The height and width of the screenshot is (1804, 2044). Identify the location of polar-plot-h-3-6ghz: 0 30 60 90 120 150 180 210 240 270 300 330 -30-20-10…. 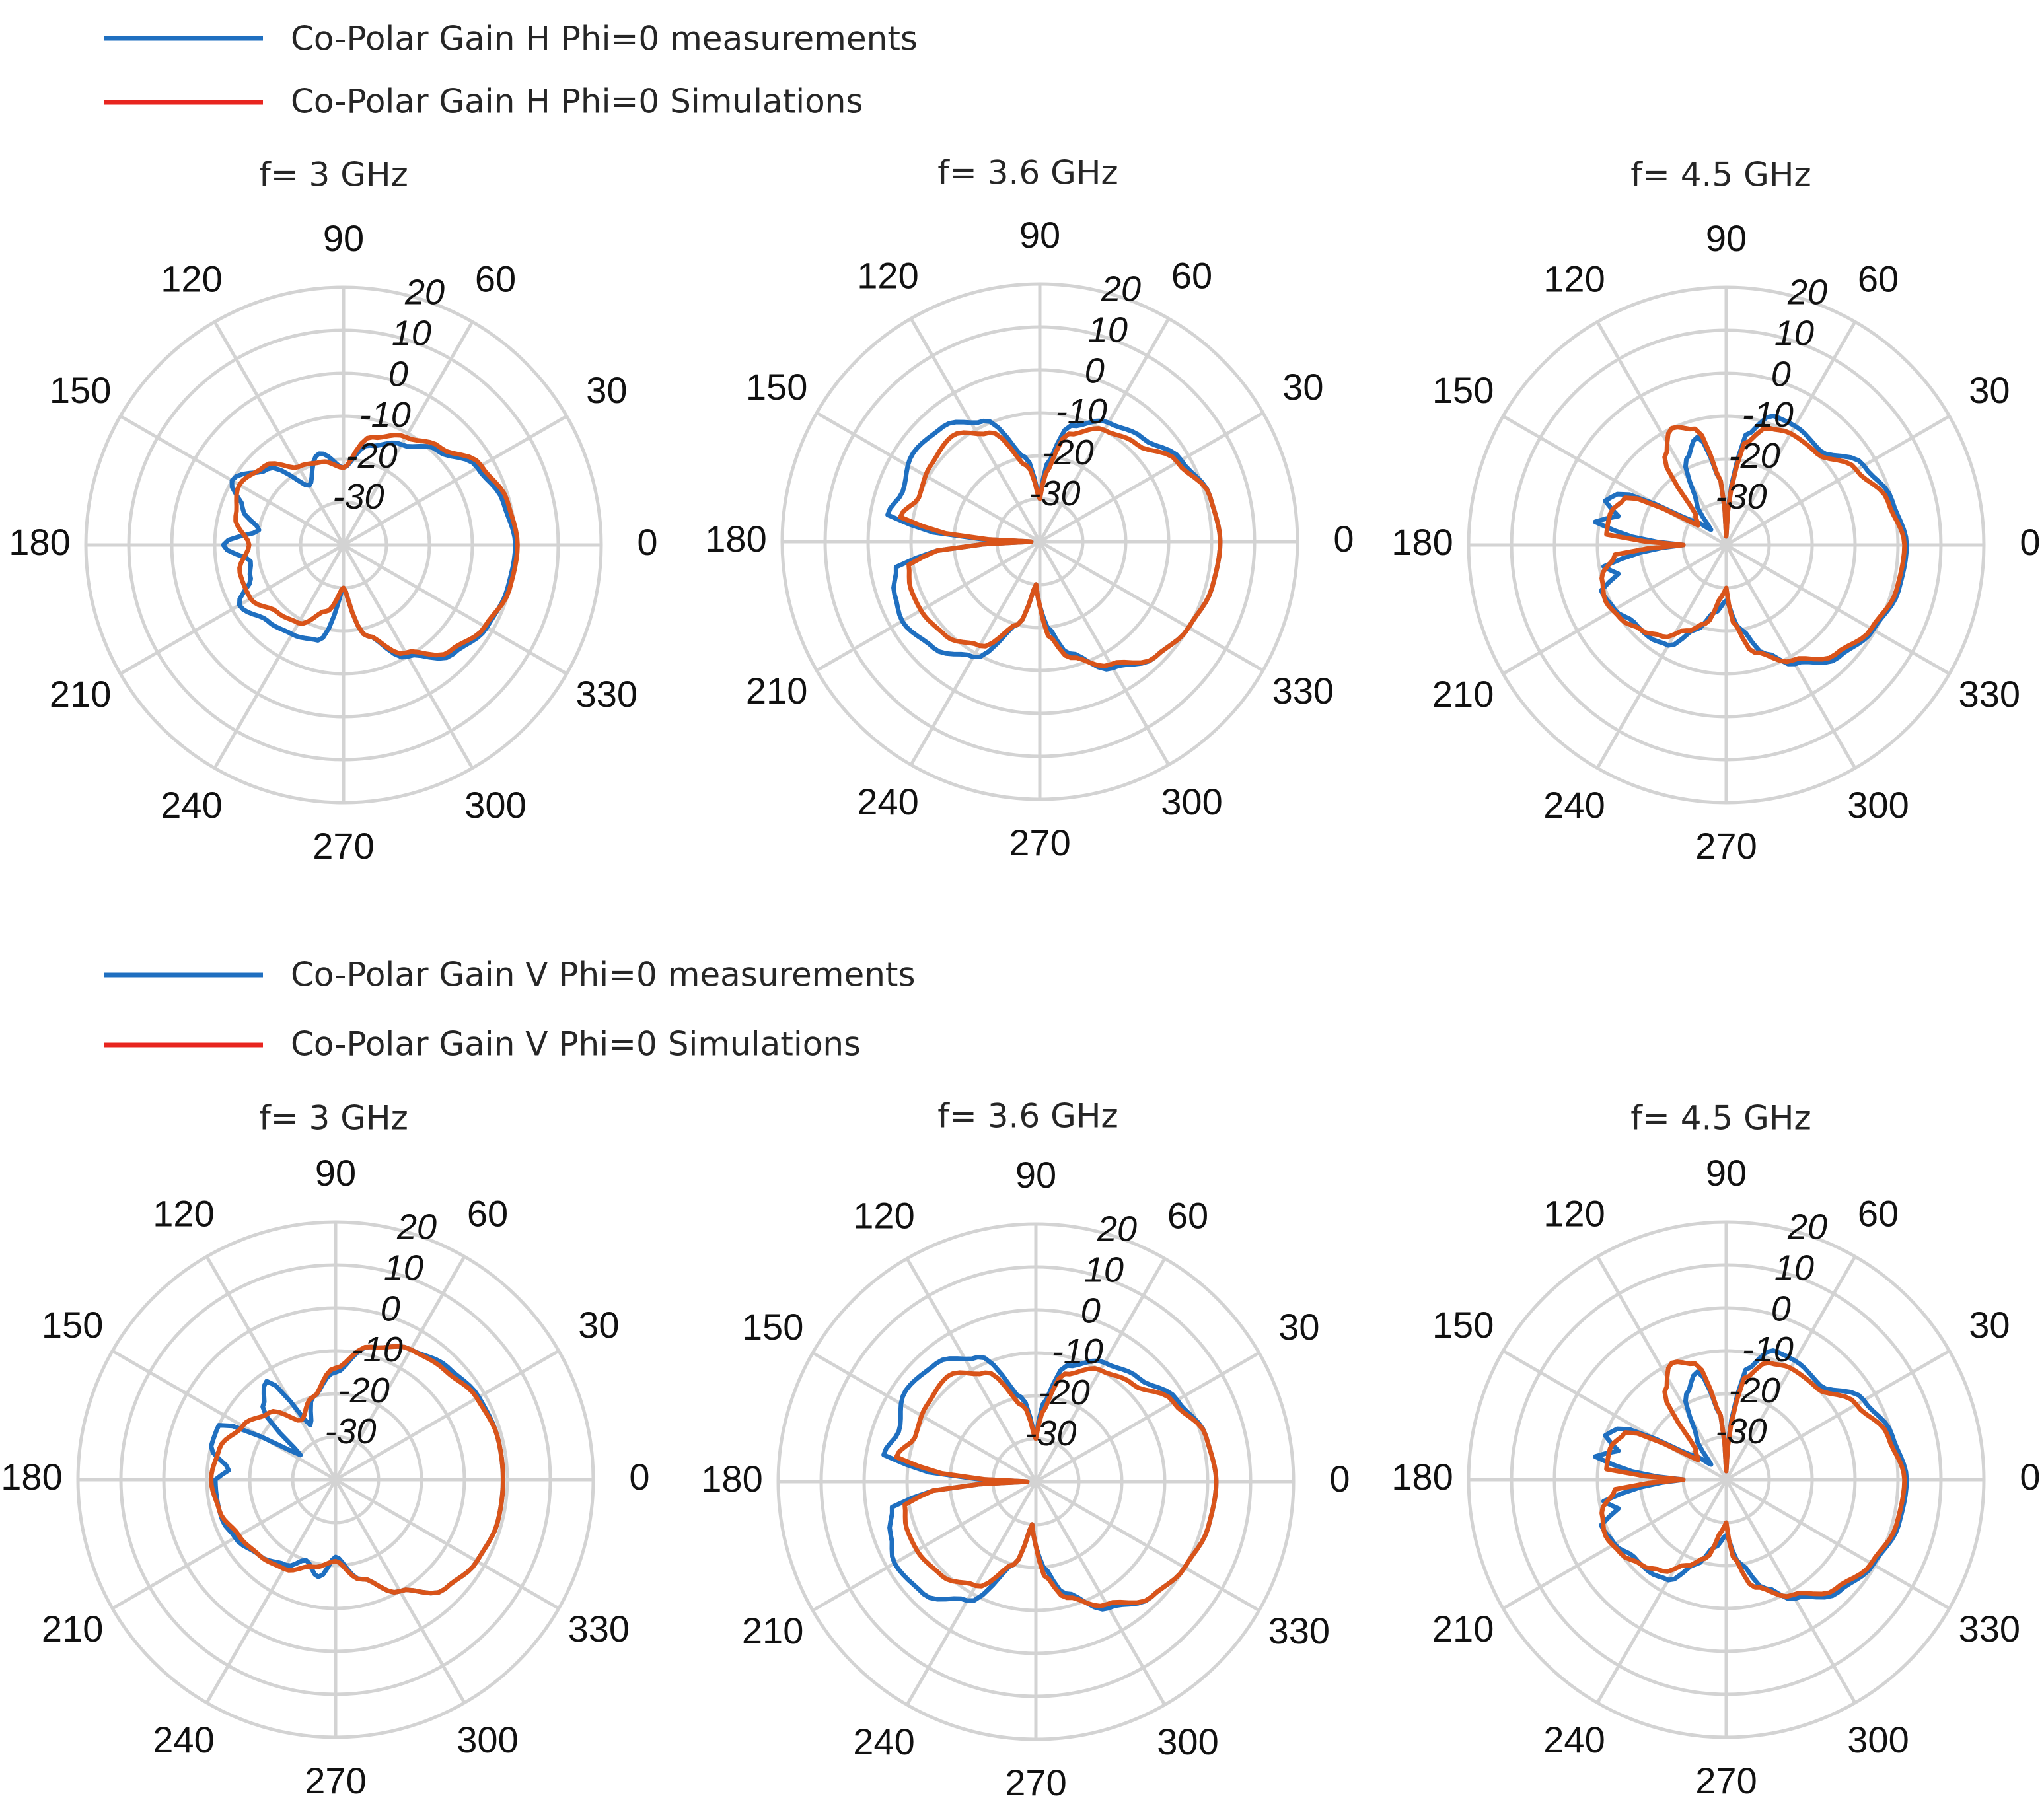
(1029, 538).